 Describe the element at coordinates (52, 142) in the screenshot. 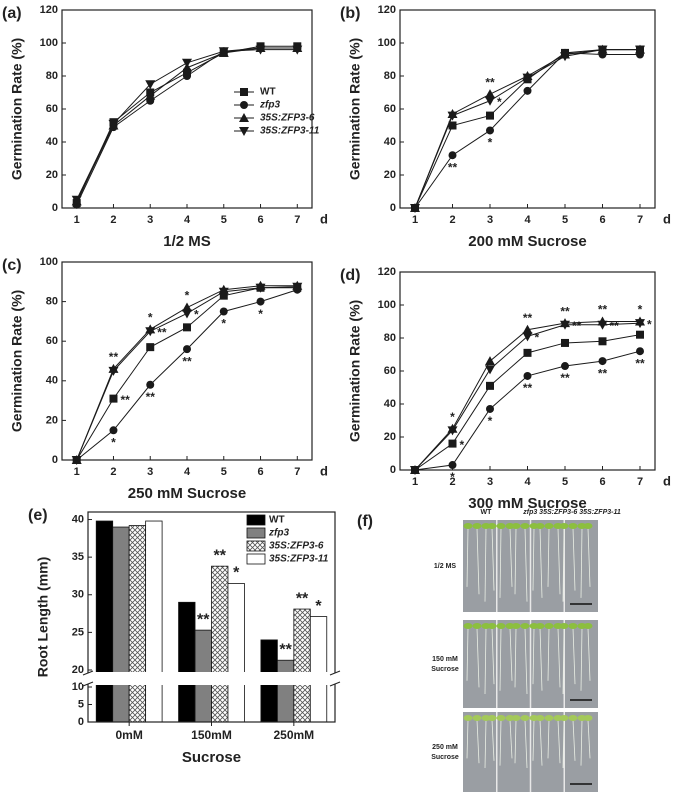

I see `y-tick-label: 40` at that location.